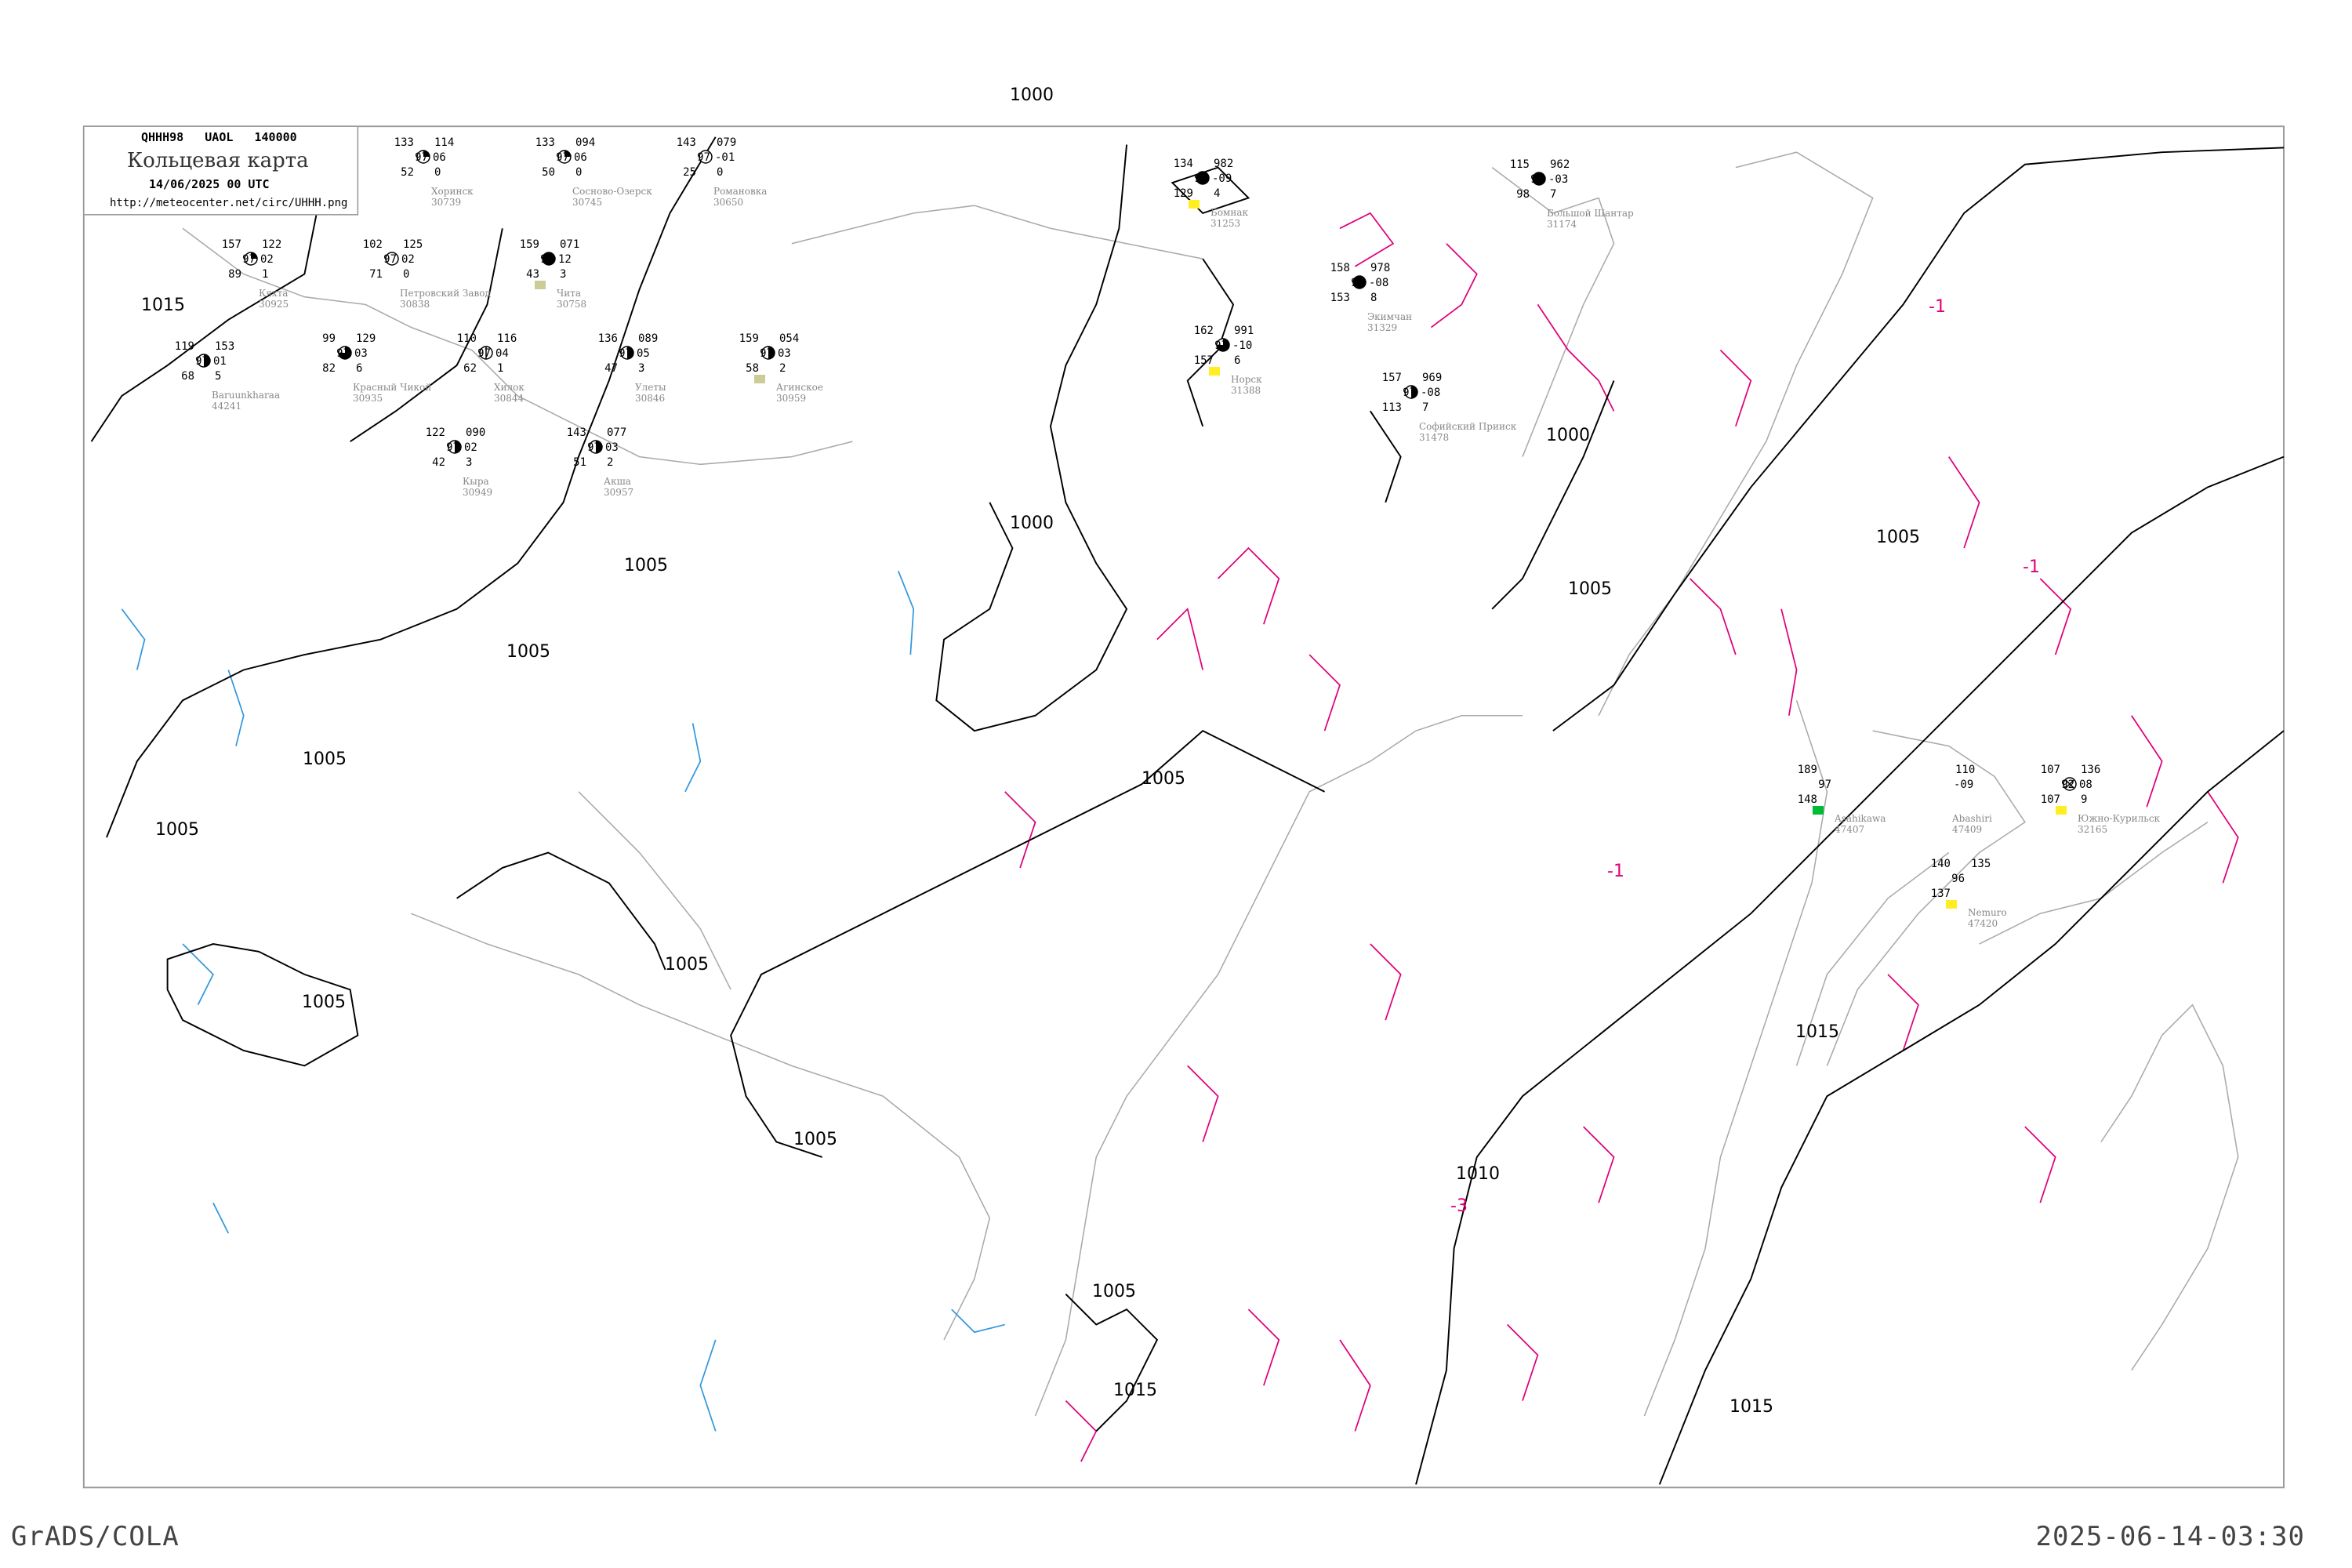 The width and height of the screenshot is (2352, 1568). Describe the element at coordinates (1244, 331) in the screenshot. I see `station-p: 991` at that location.